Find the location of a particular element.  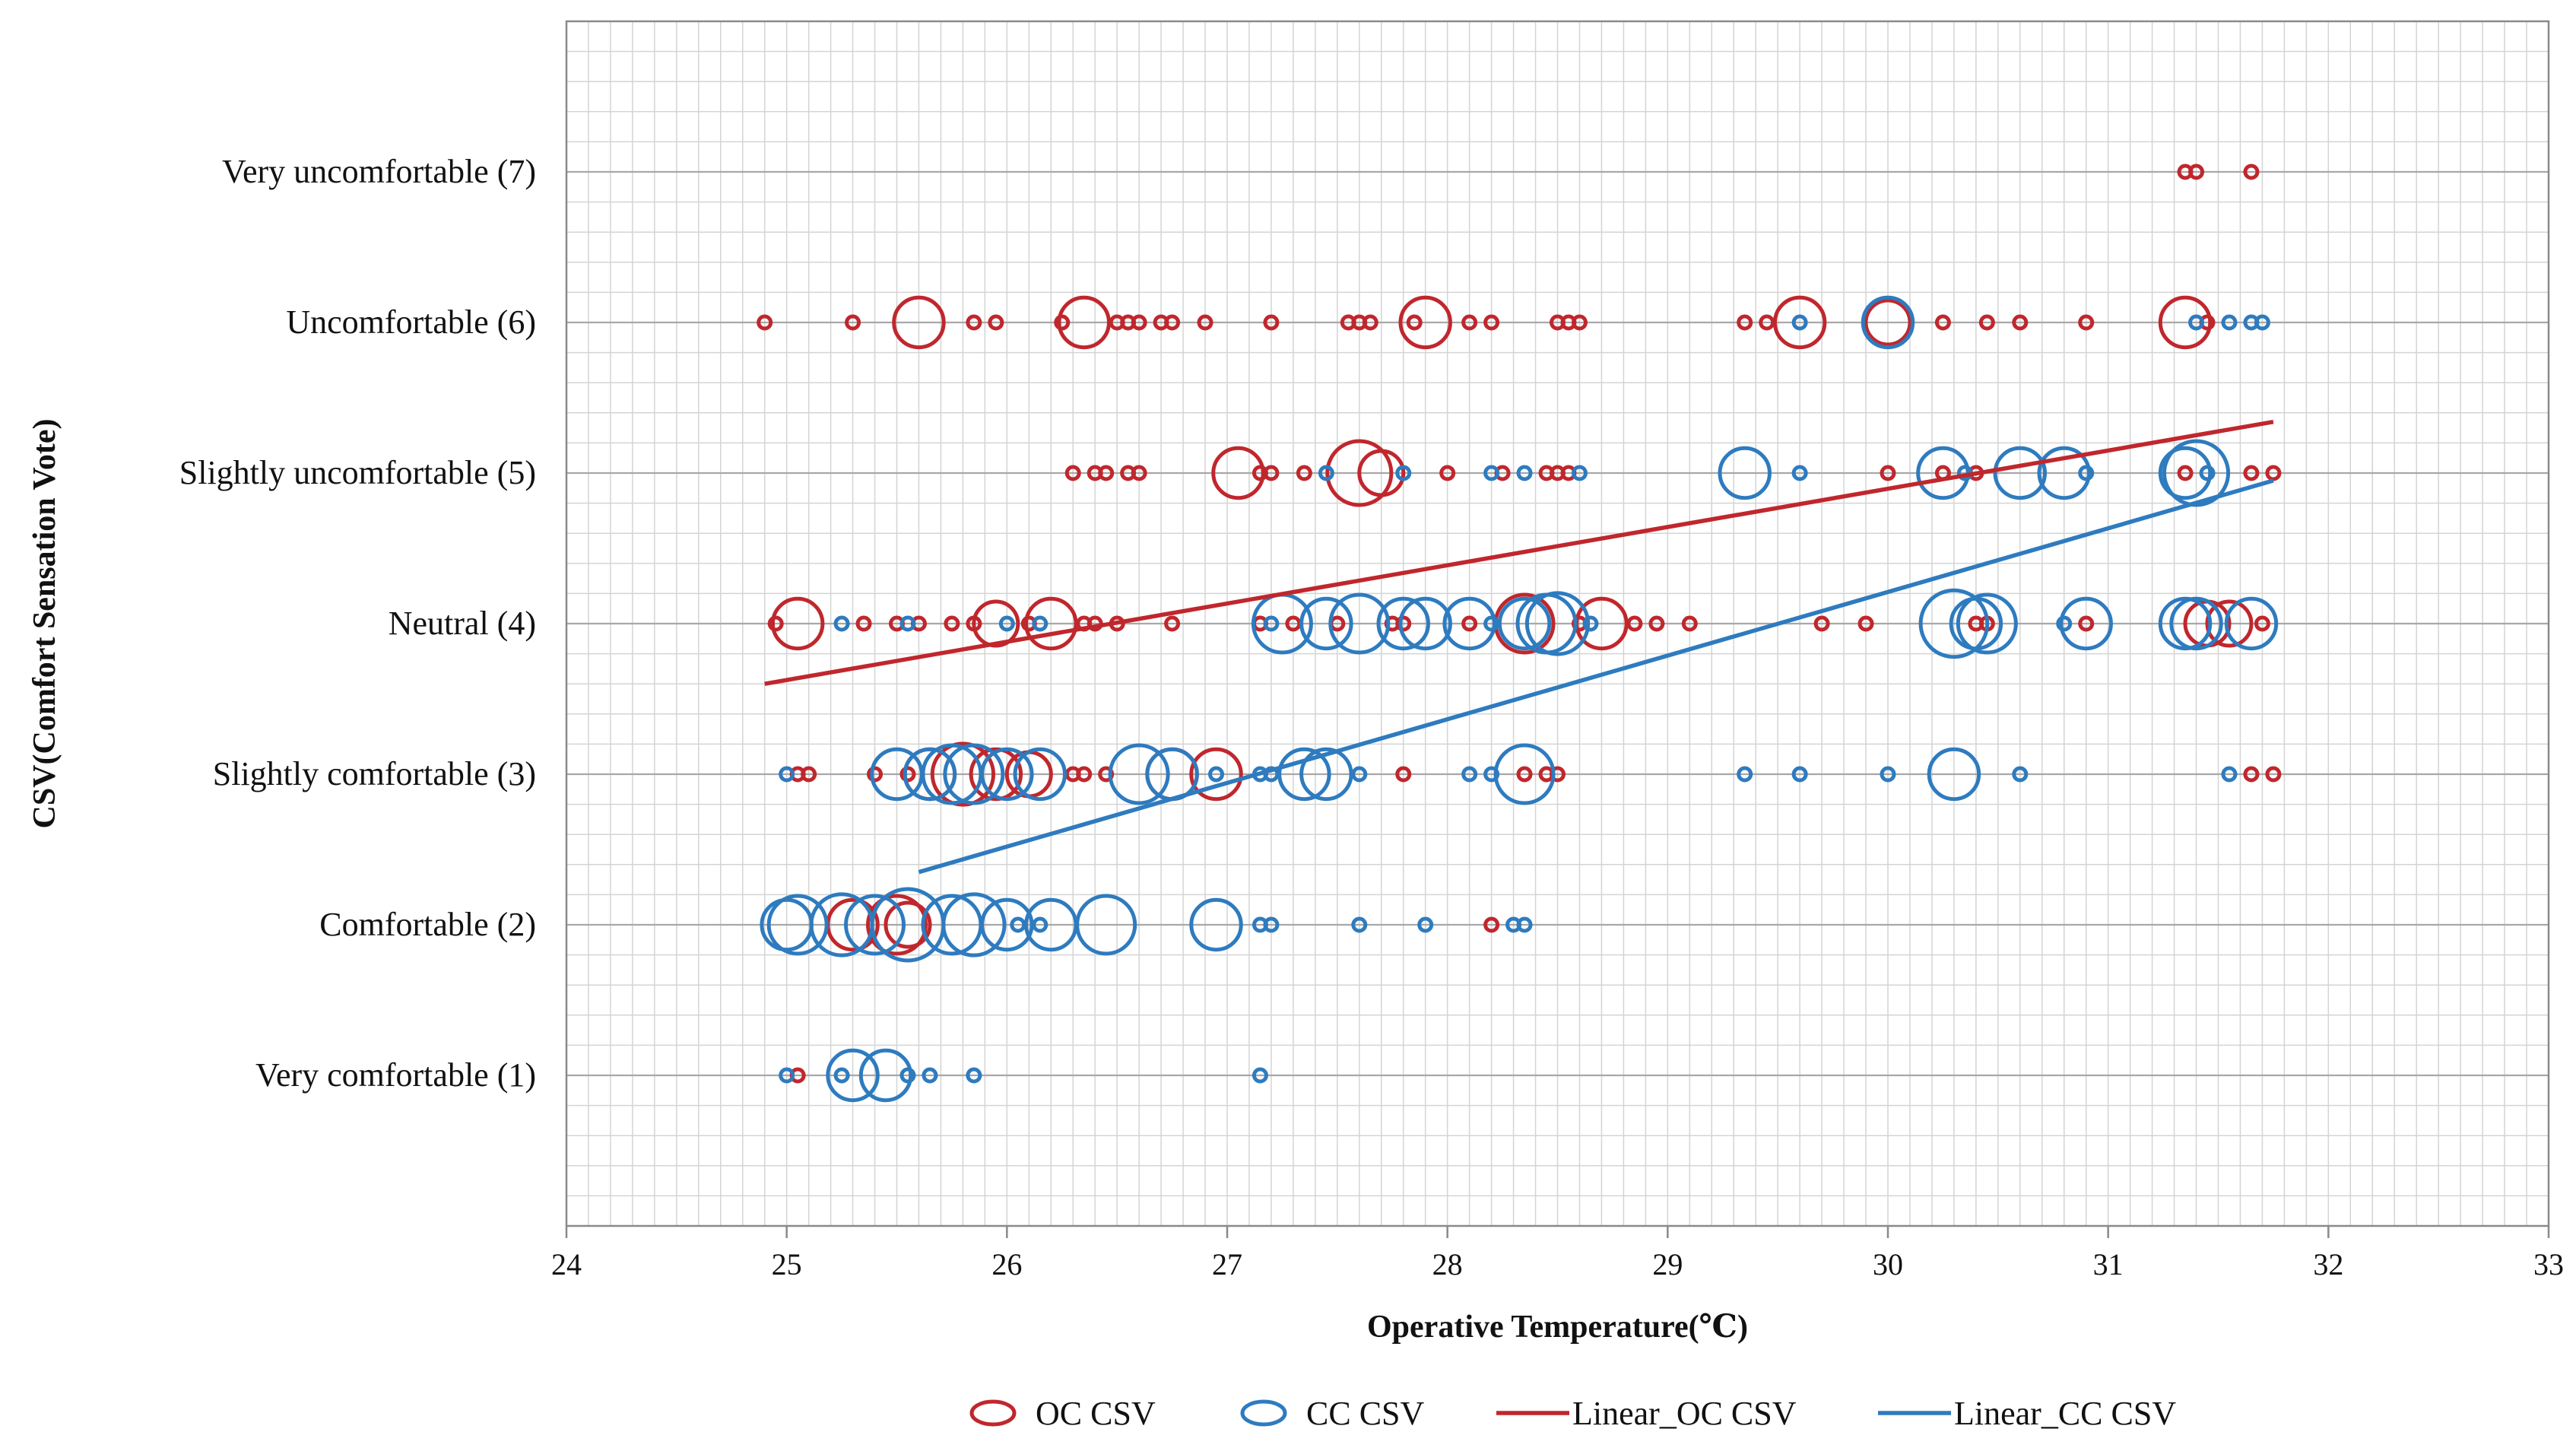

x-tick-label: 27 is located at coordinates (1227, 1264).